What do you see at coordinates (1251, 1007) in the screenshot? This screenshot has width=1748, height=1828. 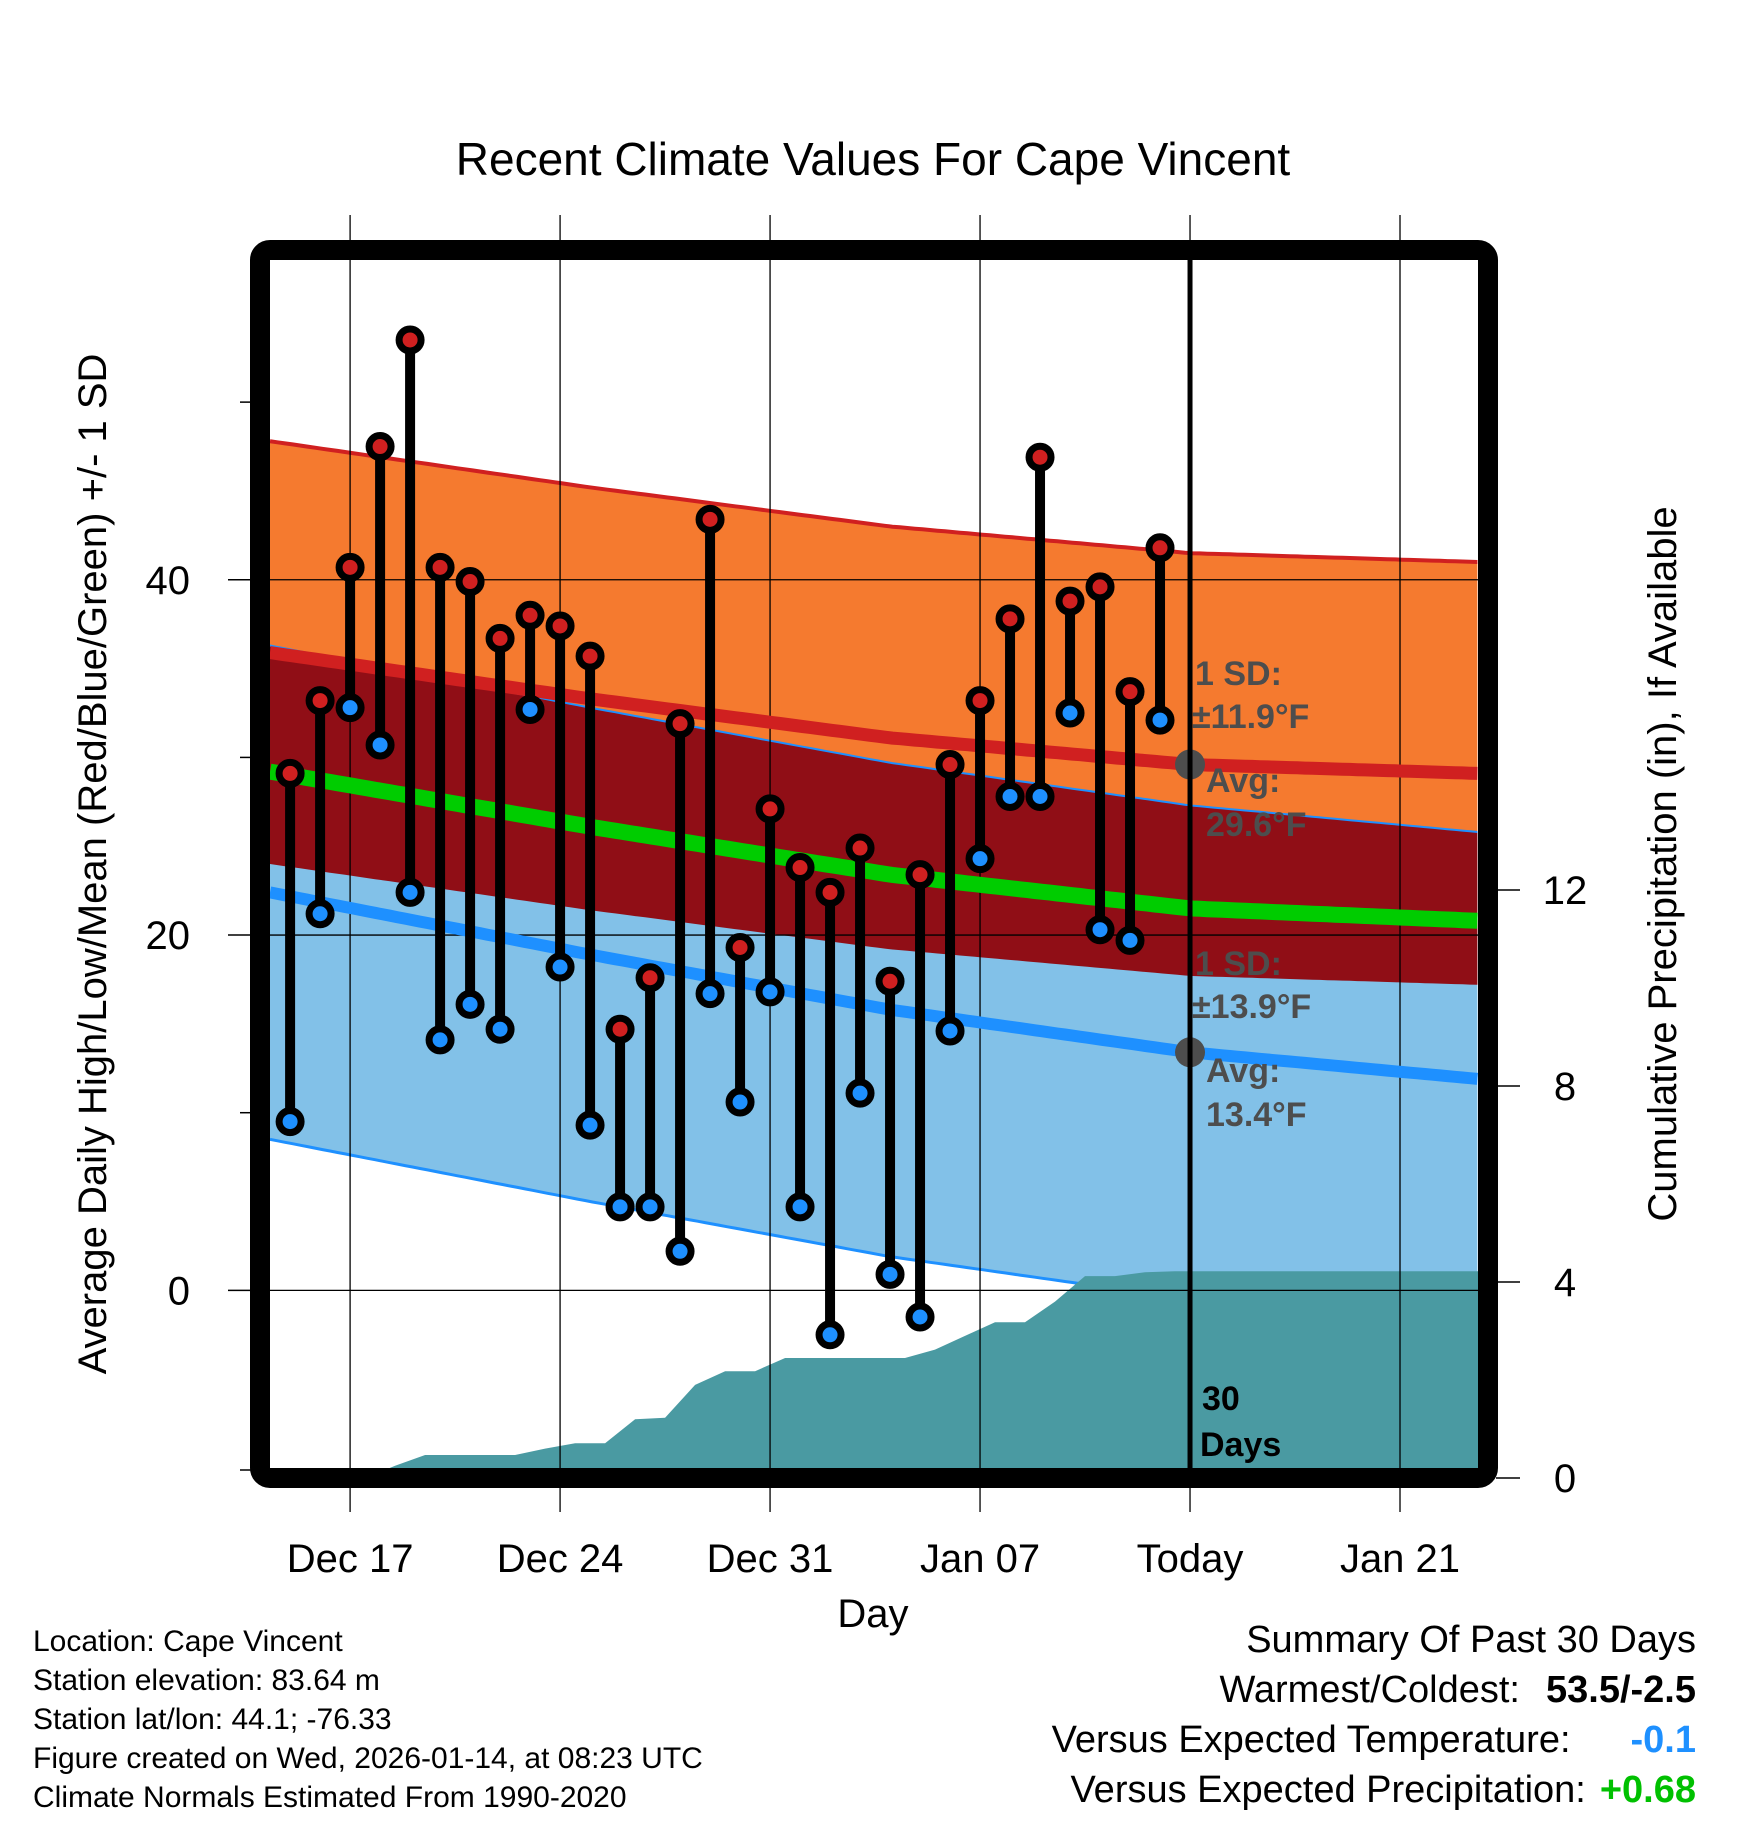 I see `low-sd-value: ±13.9°F` at bounding box center [1251, 1007].